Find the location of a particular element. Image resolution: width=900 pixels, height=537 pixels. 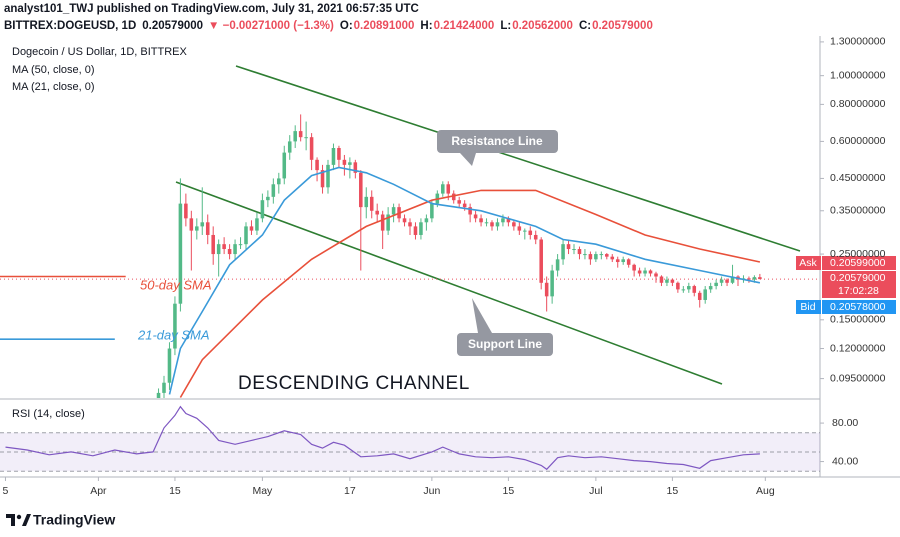

price: 0.20579000 is located at coordinates (172, 26).